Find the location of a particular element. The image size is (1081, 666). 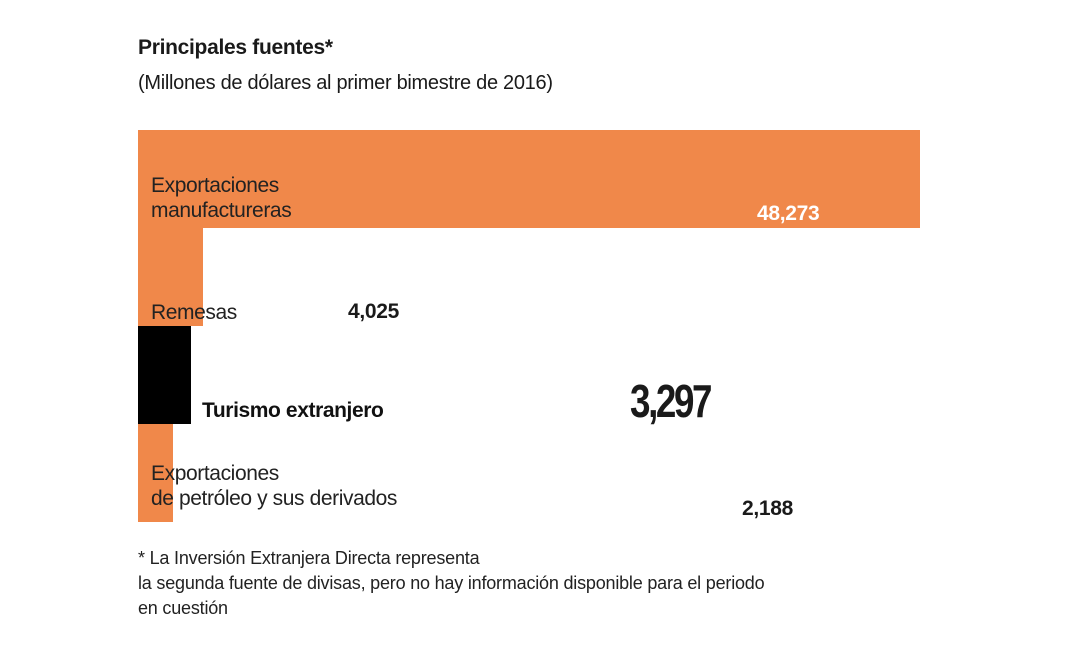

bar-exportaciones-petroleo is located at coordinates (155, 473).